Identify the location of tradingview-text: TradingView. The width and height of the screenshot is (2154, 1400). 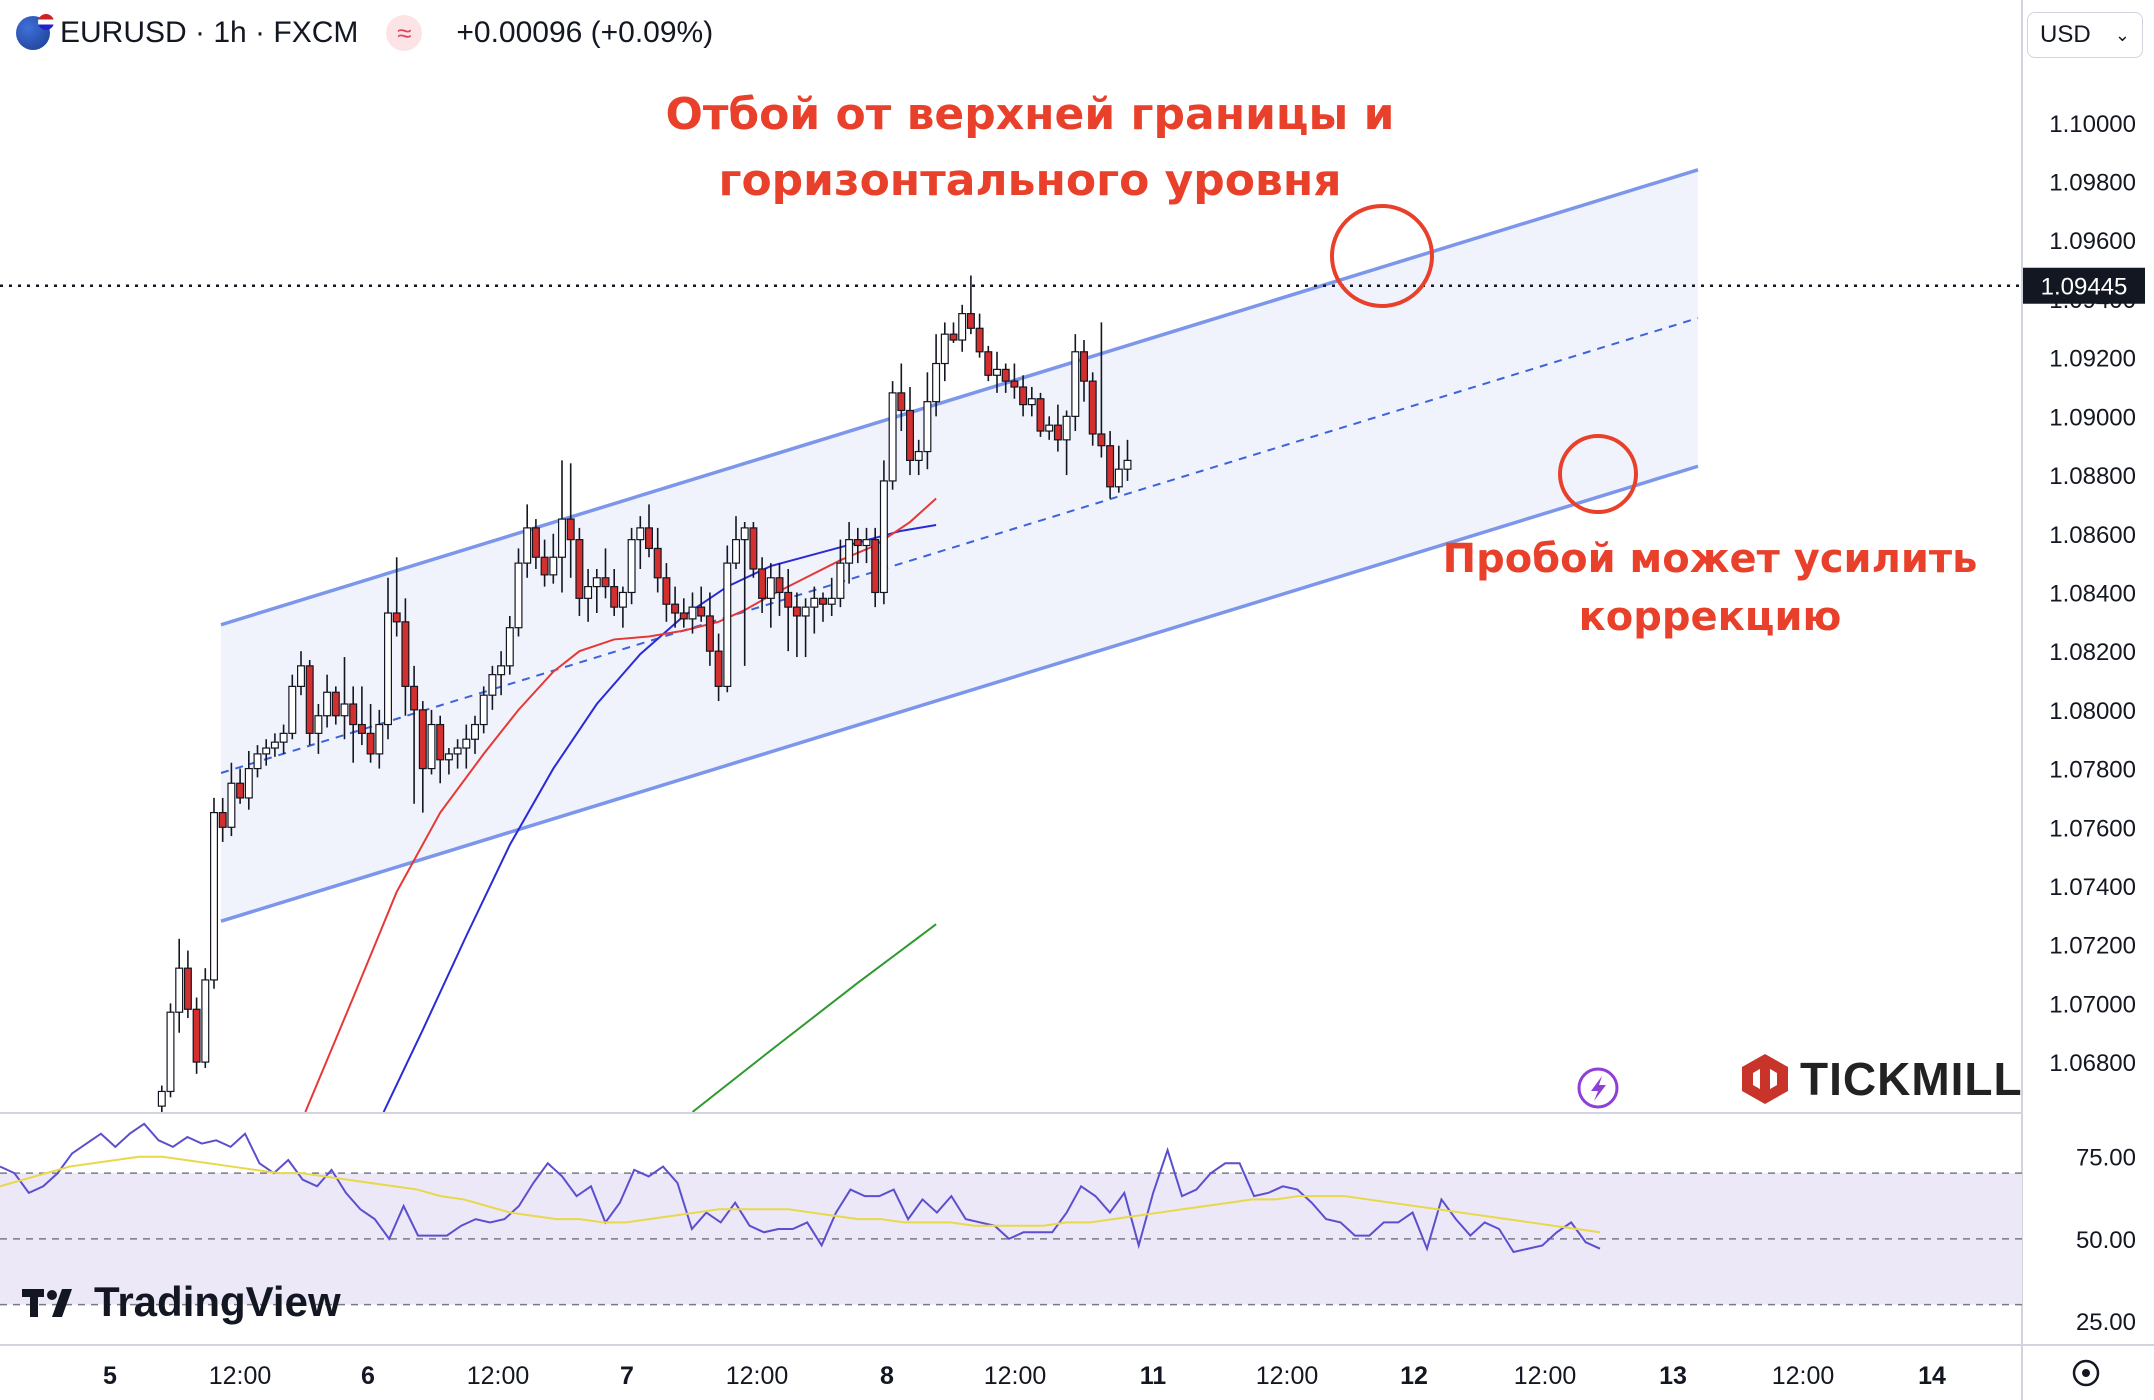
(217, 1301).